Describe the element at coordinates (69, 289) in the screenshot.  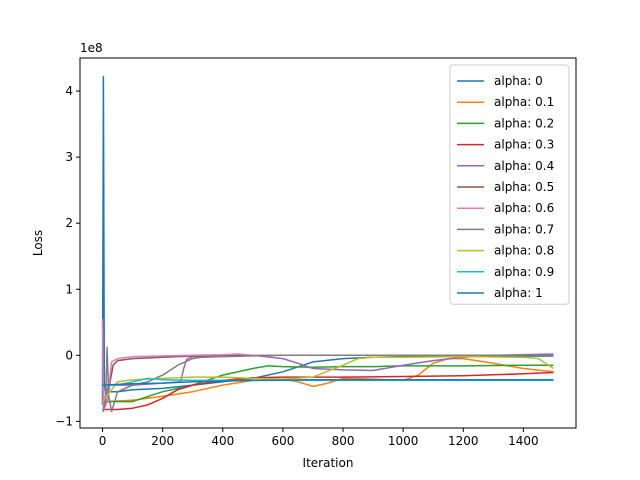
I see `y-tick-label: 1` at that location.